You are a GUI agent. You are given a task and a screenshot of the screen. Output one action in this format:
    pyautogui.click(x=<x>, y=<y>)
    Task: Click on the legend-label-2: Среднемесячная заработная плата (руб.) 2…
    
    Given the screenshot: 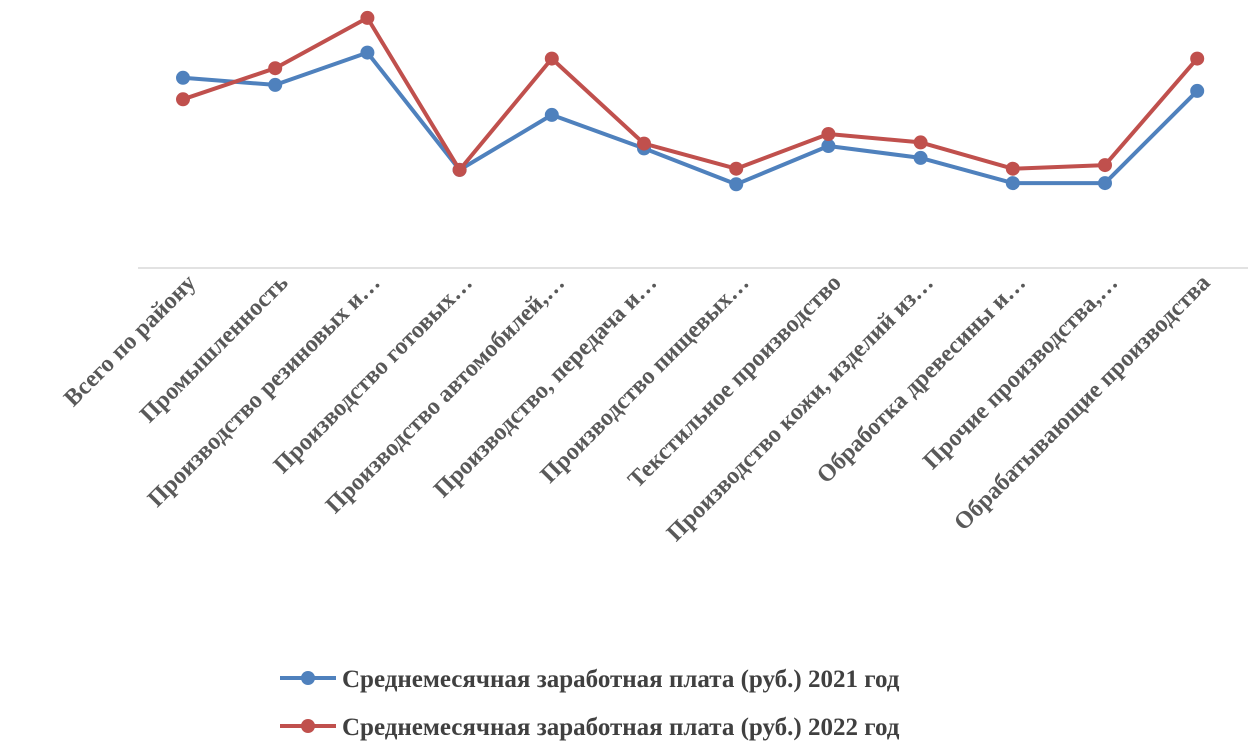 What is the action you would take?
    pyautogui.click(x=621, y=727)
    